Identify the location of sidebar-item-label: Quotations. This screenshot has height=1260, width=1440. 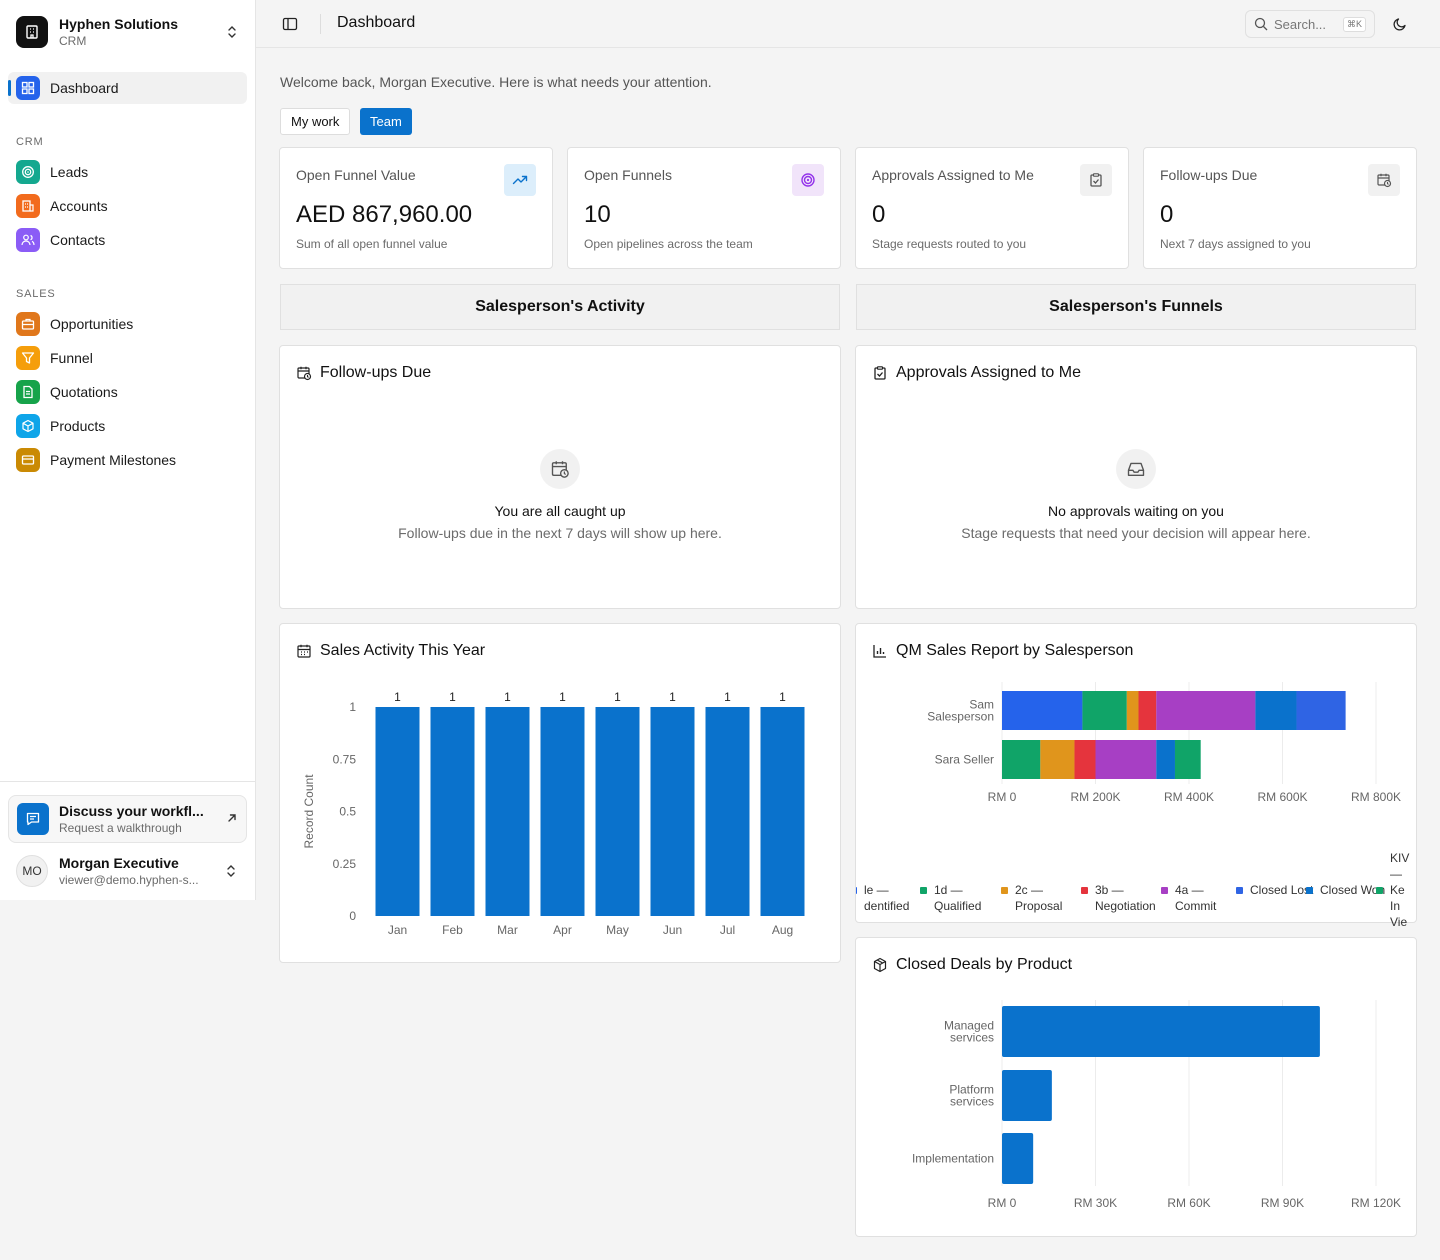
(84, 392).